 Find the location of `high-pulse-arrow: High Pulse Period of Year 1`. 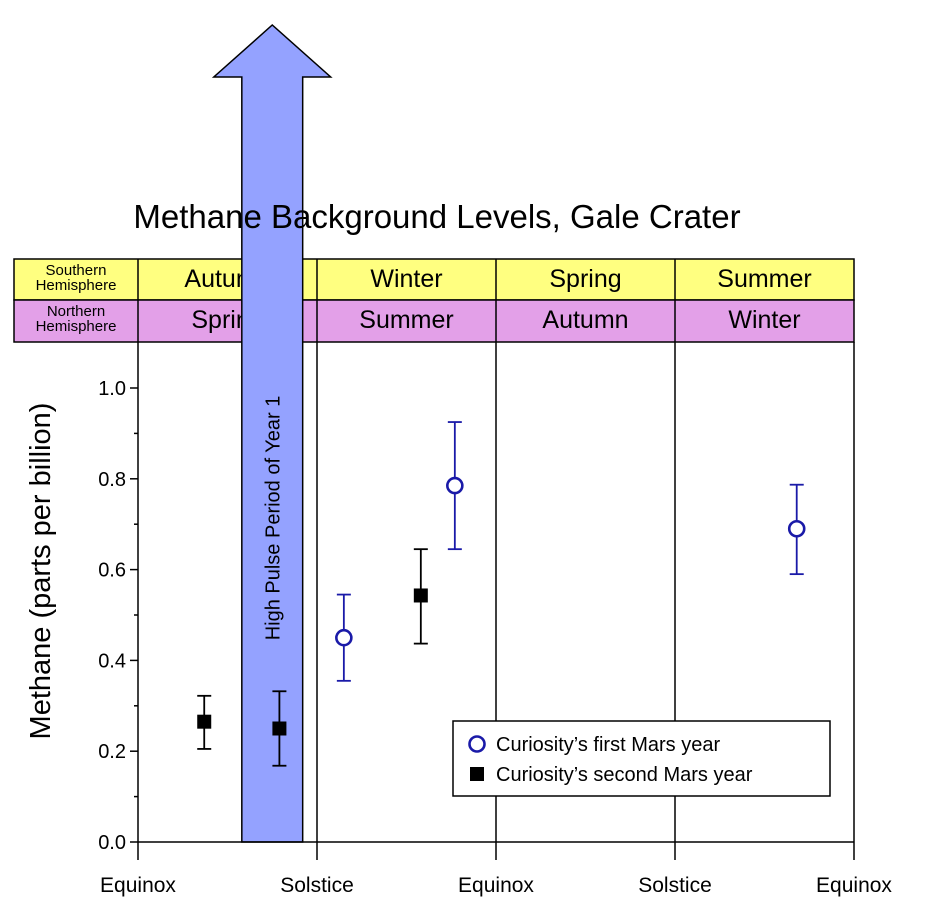

high-pulse-arrow: High Pulse Period of Year 1 is located at coordinates (272, 433).